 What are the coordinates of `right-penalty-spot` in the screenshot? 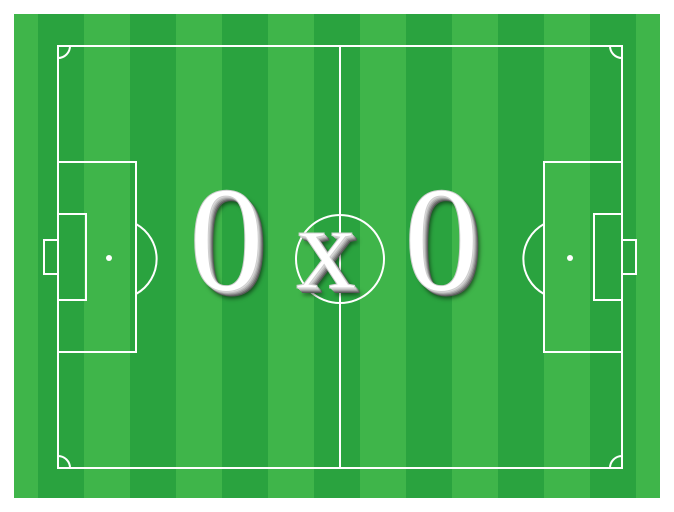 It's located at (570, 258).